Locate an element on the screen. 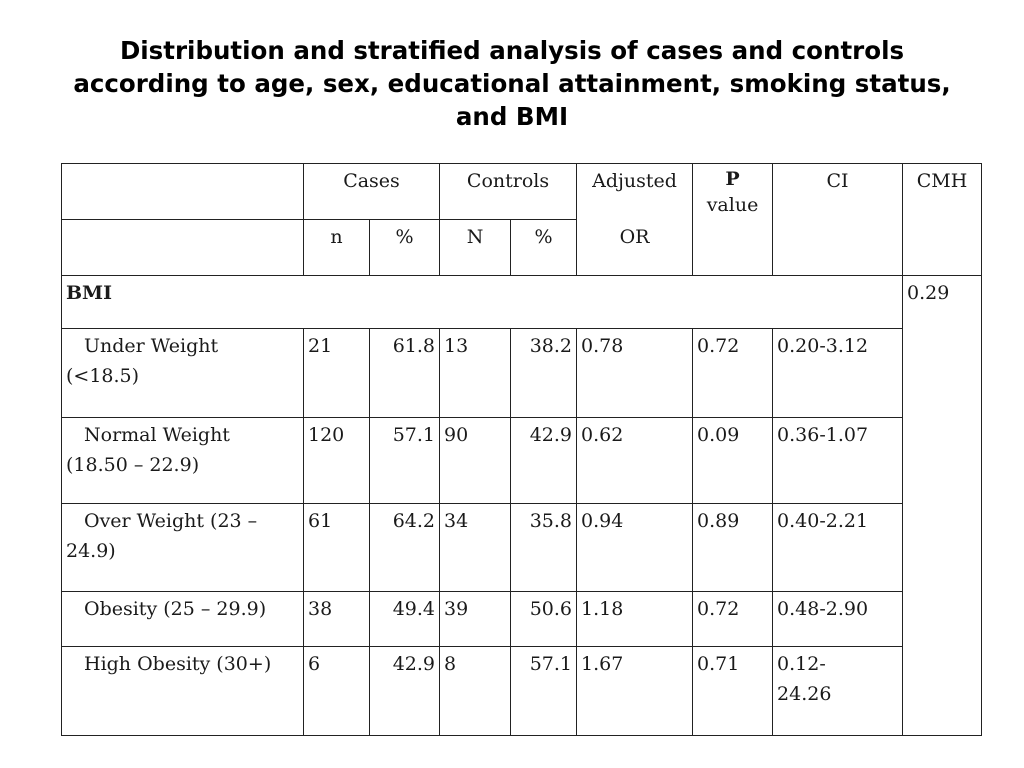  row-label-line2: 24.9) is located at coordinates (91, 551).